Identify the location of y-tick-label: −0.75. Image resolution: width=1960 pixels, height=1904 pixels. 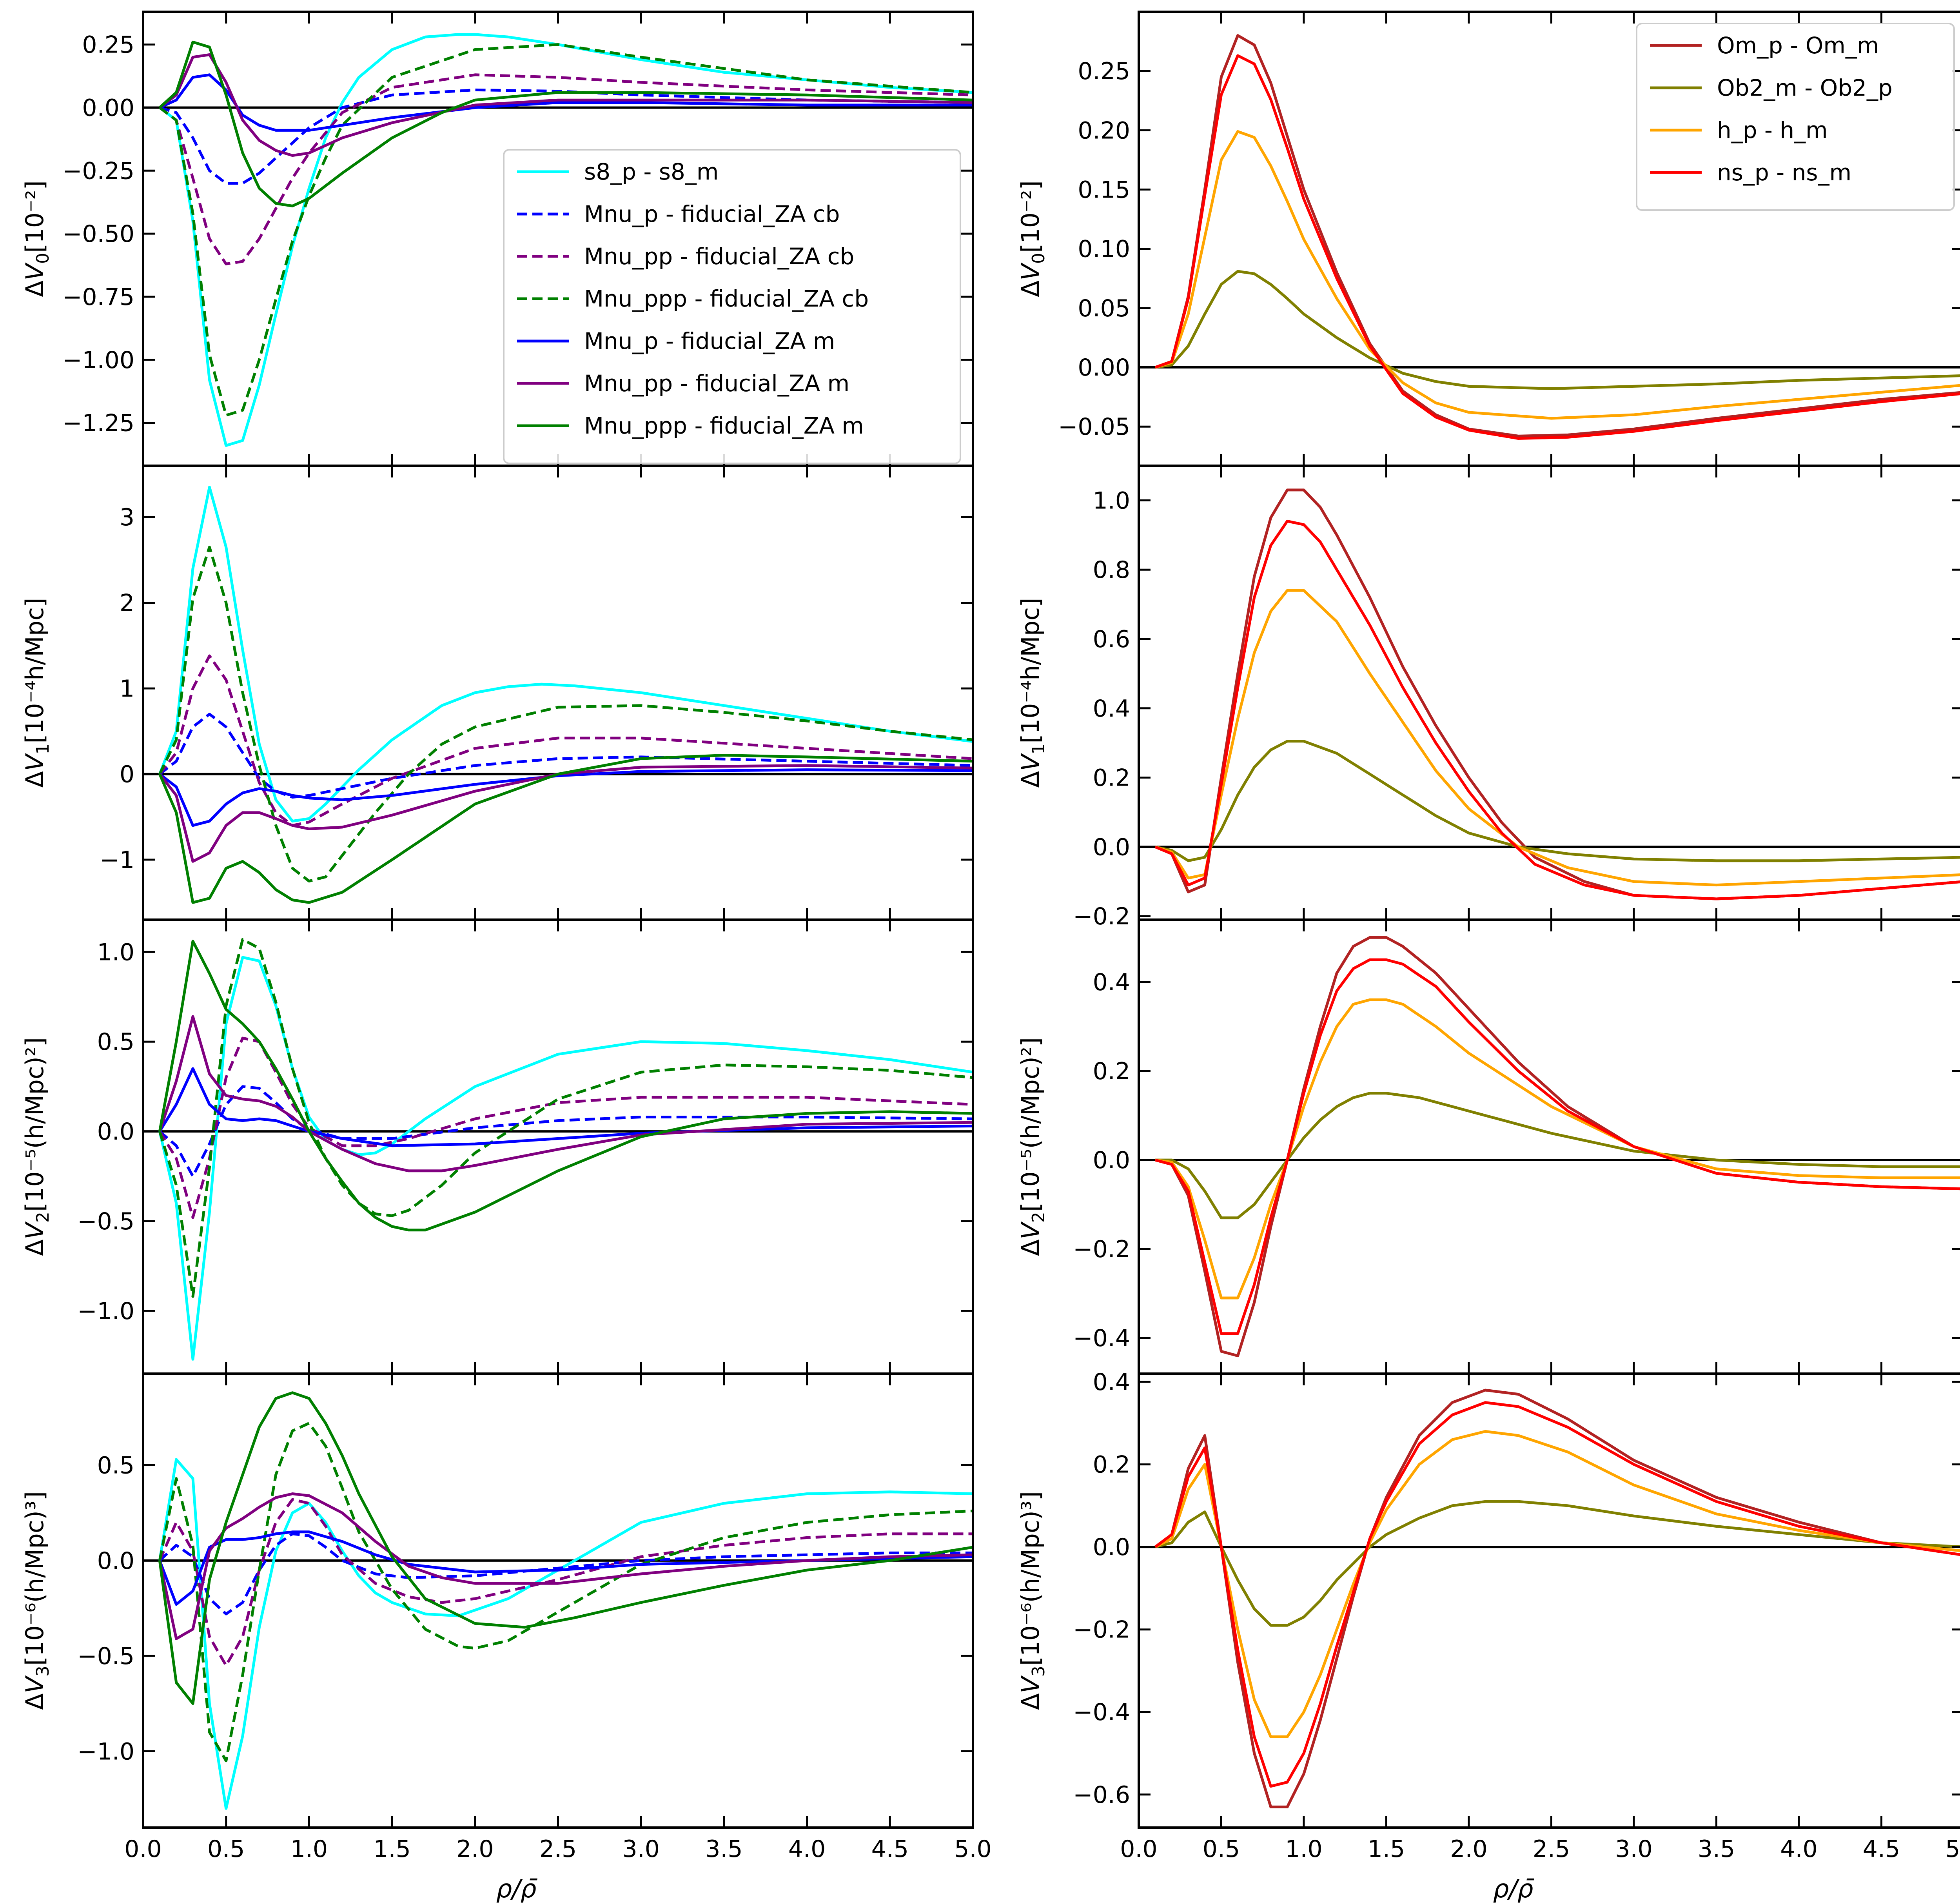
(98, 297).